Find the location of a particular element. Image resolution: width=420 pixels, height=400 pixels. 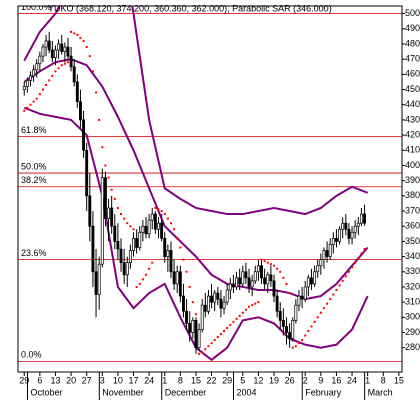

y-tick-label: 370 is located at coordinates (412, 210).